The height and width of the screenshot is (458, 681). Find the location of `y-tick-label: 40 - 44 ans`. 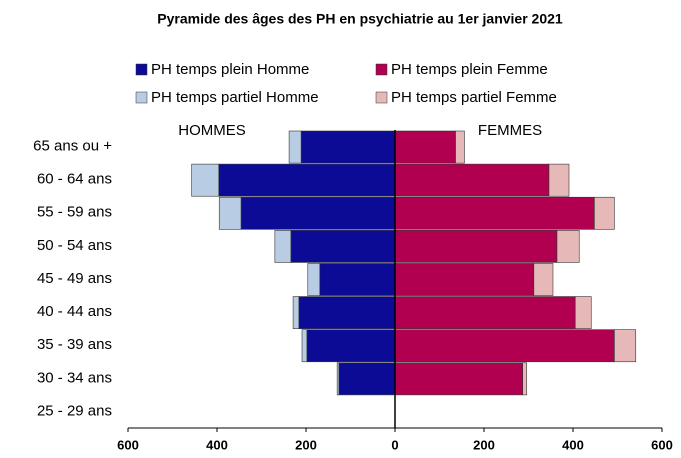

y-tick-label: 40 - 44 ans is located at coordinates (74, 311).